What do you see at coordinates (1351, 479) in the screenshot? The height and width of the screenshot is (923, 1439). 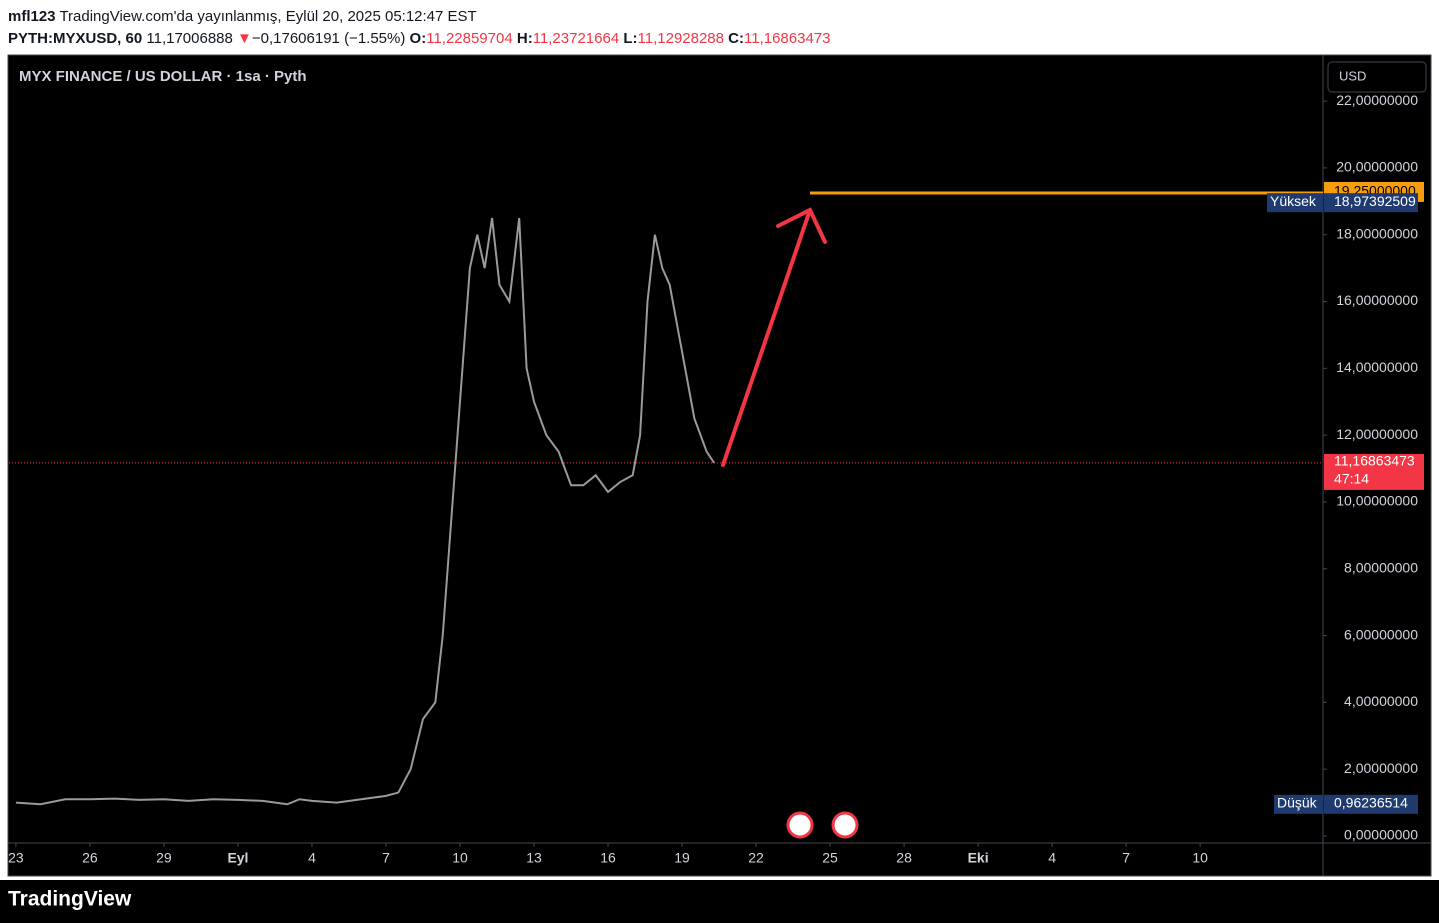 I see `countdown: 47:14` at bounding box center [1351, 479].